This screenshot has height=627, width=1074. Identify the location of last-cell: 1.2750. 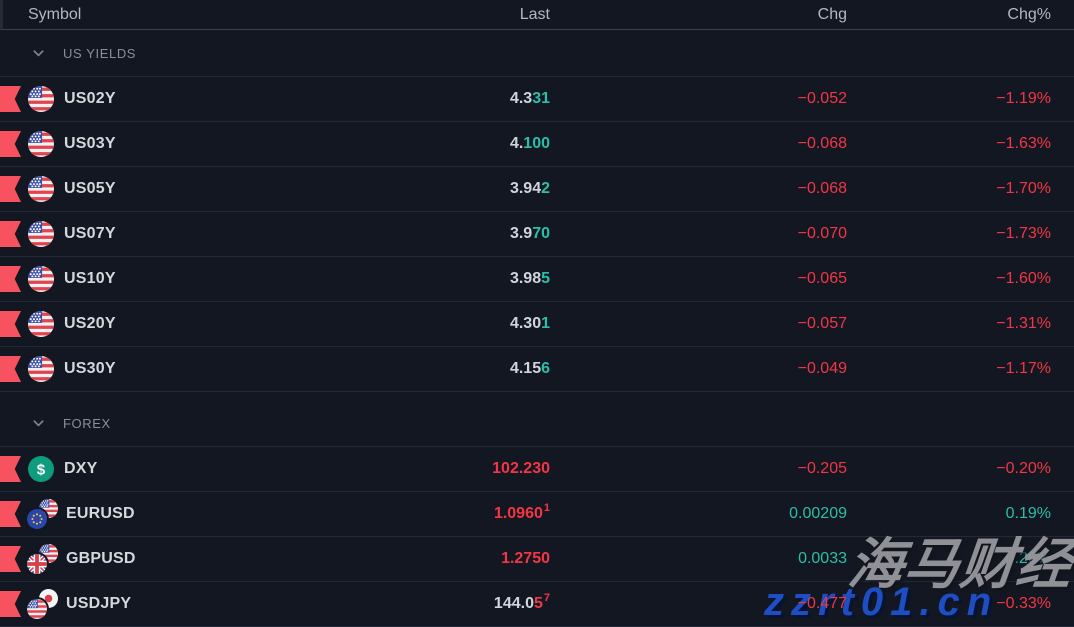
(525, 558).